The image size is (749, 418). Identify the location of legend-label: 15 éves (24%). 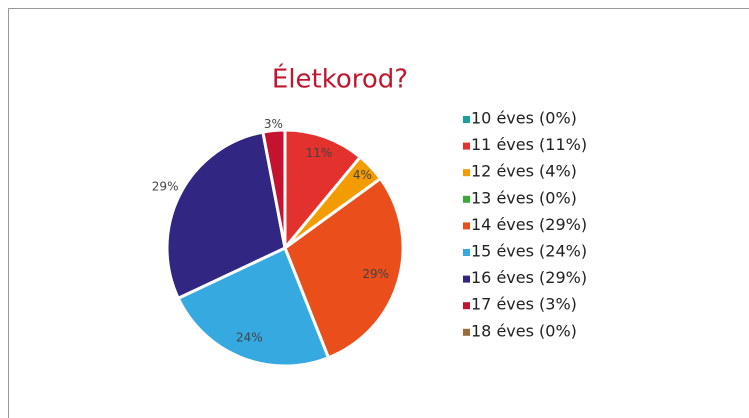
(529, 251).